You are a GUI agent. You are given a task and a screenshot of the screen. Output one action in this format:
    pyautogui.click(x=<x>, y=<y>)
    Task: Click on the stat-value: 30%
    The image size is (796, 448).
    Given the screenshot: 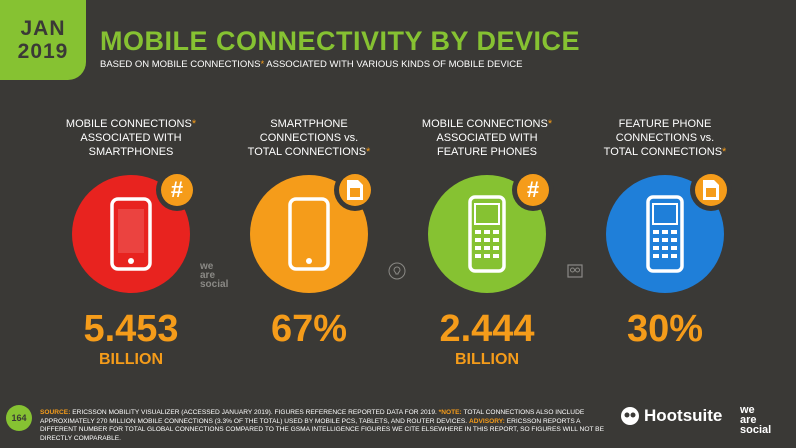 What is the action you would take?
    pyautogui.click(x=665, y=329)
    